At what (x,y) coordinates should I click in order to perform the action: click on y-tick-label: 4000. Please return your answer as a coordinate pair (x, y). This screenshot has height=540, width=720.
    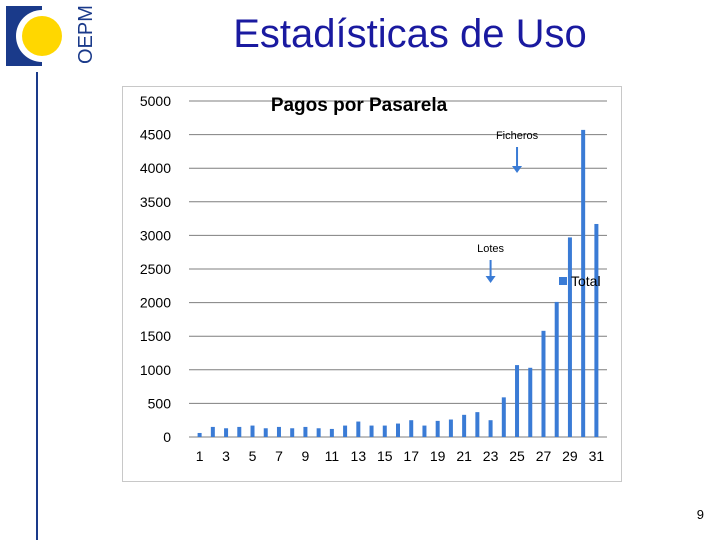
    Looking at the image, I should click on (155, 168).